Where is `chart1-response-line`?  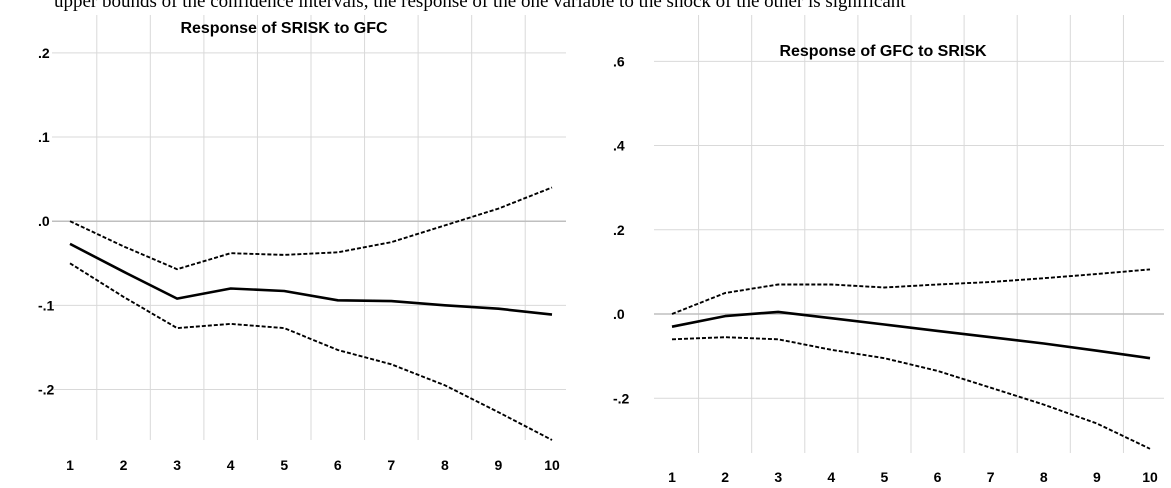
chart1-response-line is located at coordinates (311, 279).